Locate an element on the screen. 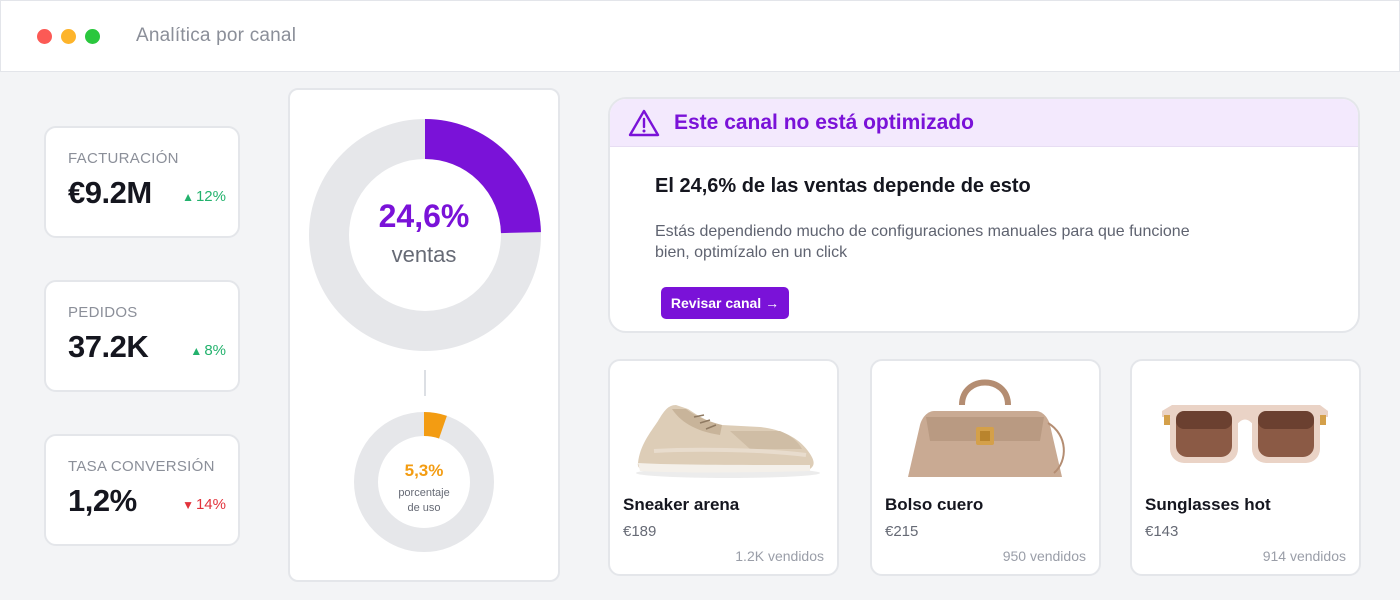 Image resolution: width=1400 pixels, height=600 pixels. kpi-card-tasa-conversion: TASA CONVERSIÓN 1,2% ▼ 14% is located at coordinates (142, 490).